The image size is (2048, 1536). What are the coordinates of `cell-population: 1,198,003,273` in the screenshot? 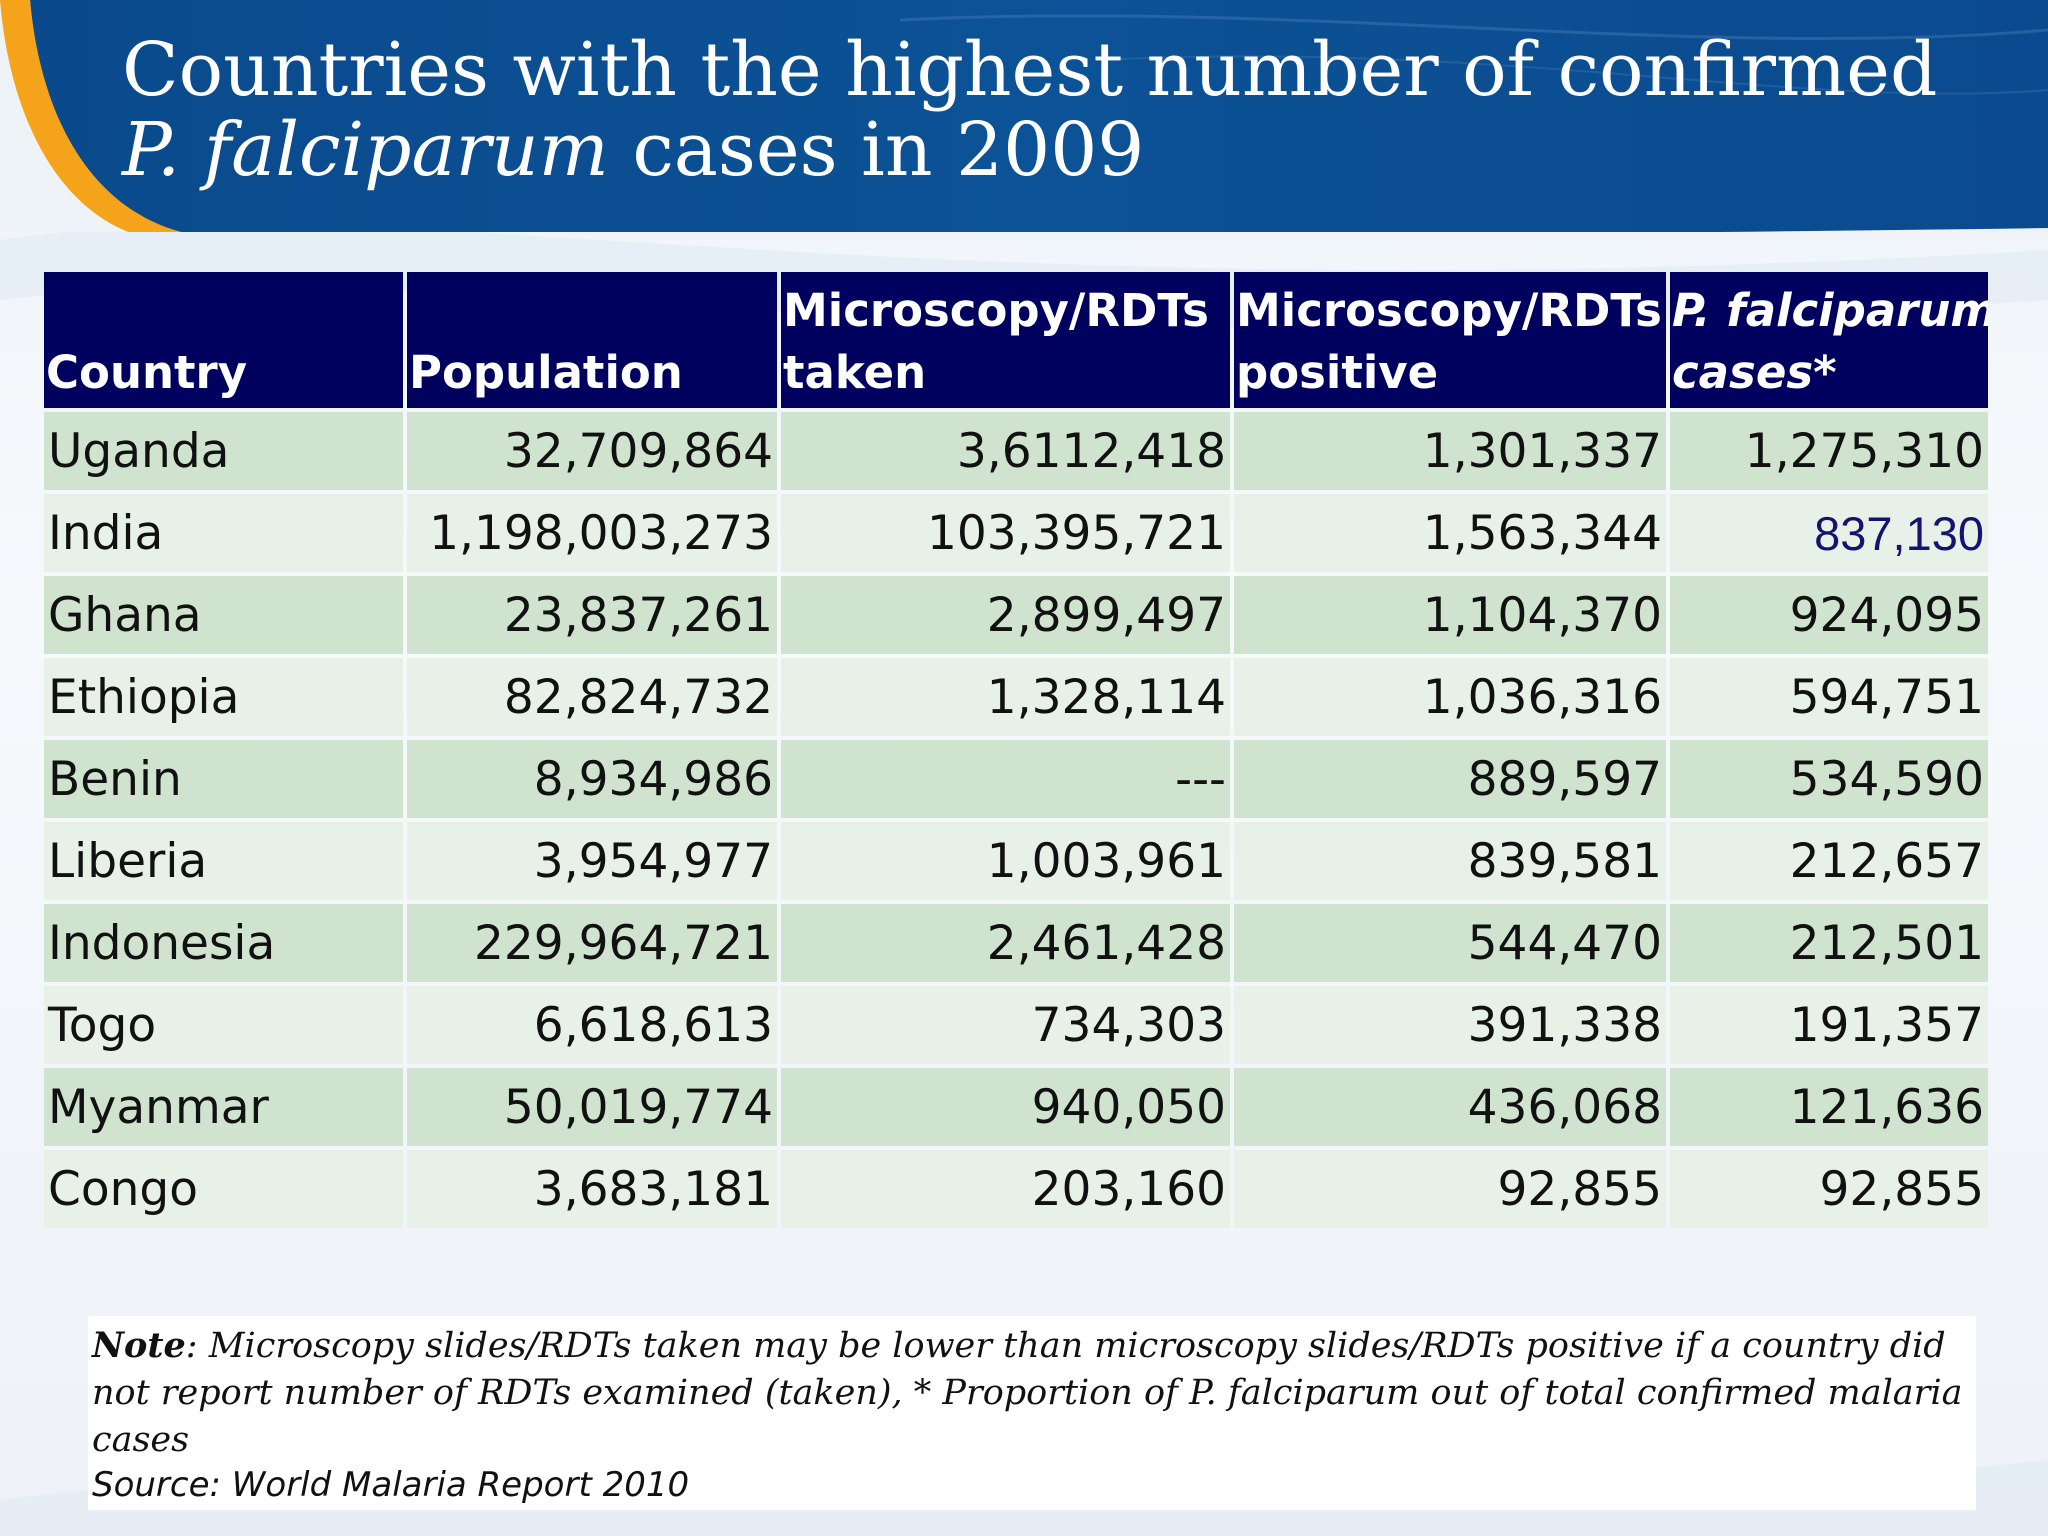 It's located at (592, 533).